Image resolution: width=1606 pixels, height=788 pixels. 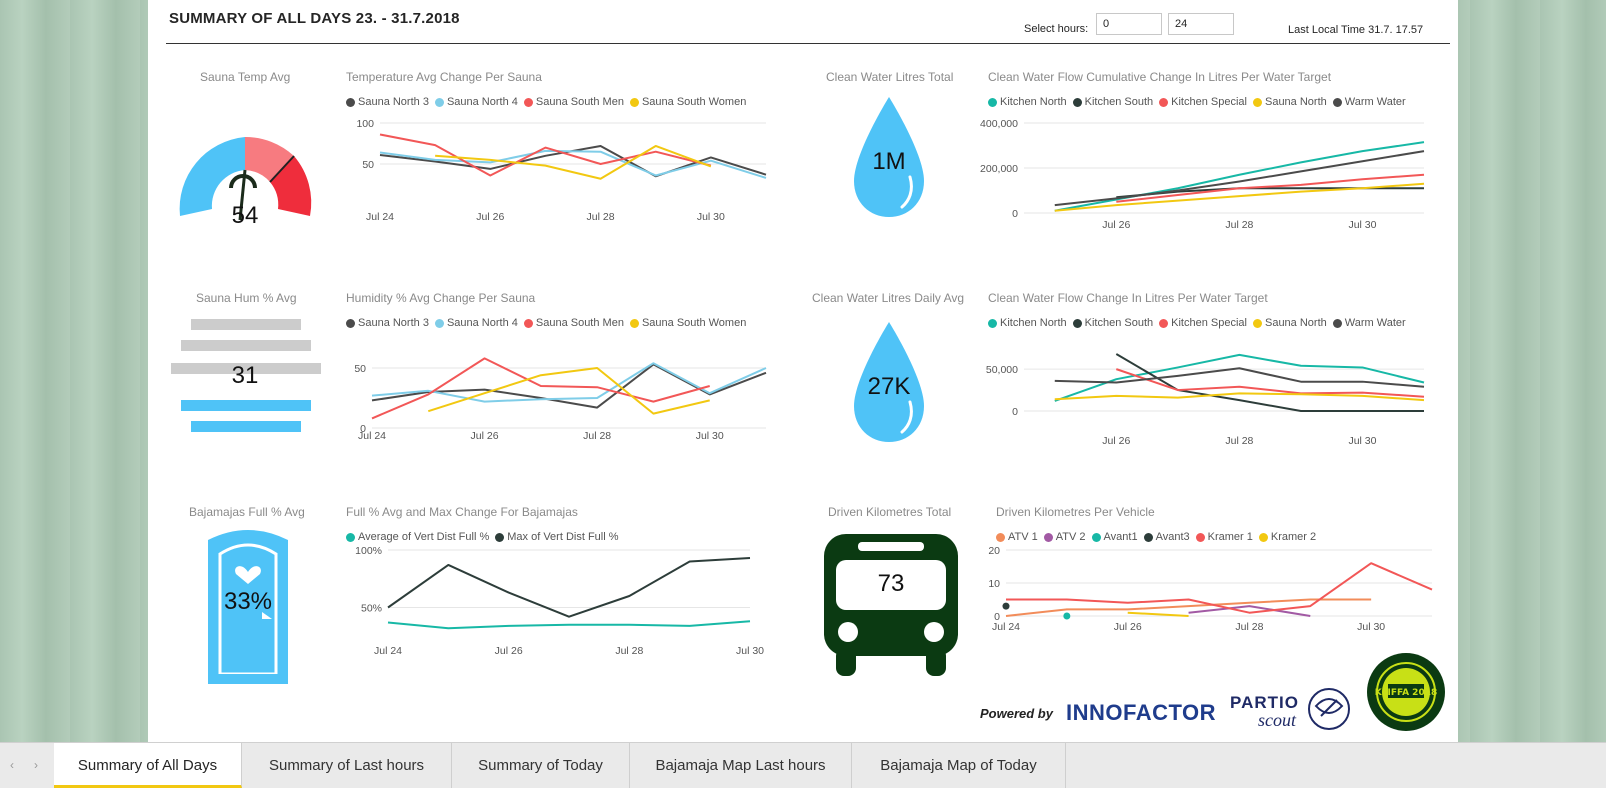 I want to click on tabs-prev-arrow-icon: ‹, so click(x=12, y=765).